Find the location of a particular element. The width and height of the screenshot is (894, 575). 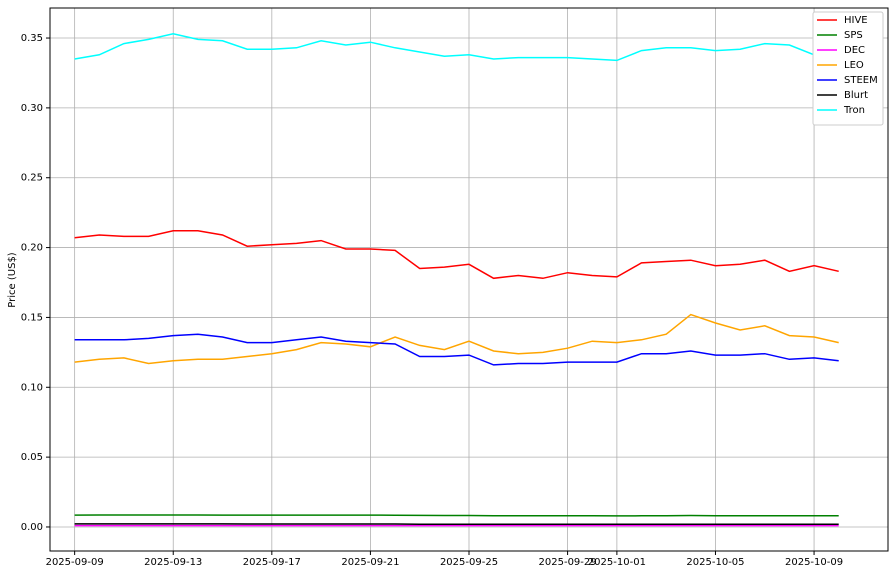

x-tick-label: 2025-10-05 is located at coordinates (715, 562).